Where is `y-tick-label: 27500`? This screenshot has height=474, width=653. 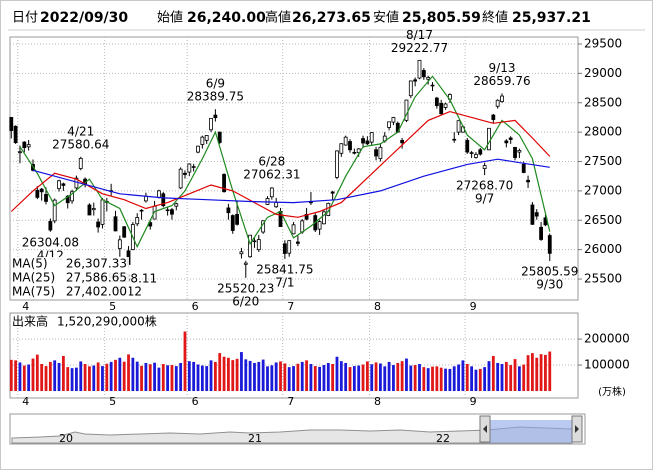 y-tick-label: 27500 is located at coordinates (603, 161).